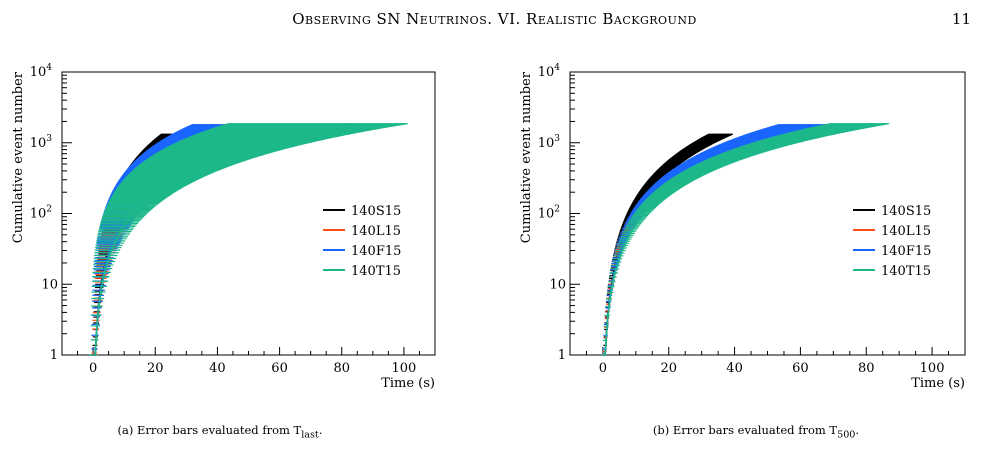 Image resolution: width=989 pixels, height=457 pixels. I want to click on caption-a: (a) Error bars evaluated from Tlast., so click(220, 432).